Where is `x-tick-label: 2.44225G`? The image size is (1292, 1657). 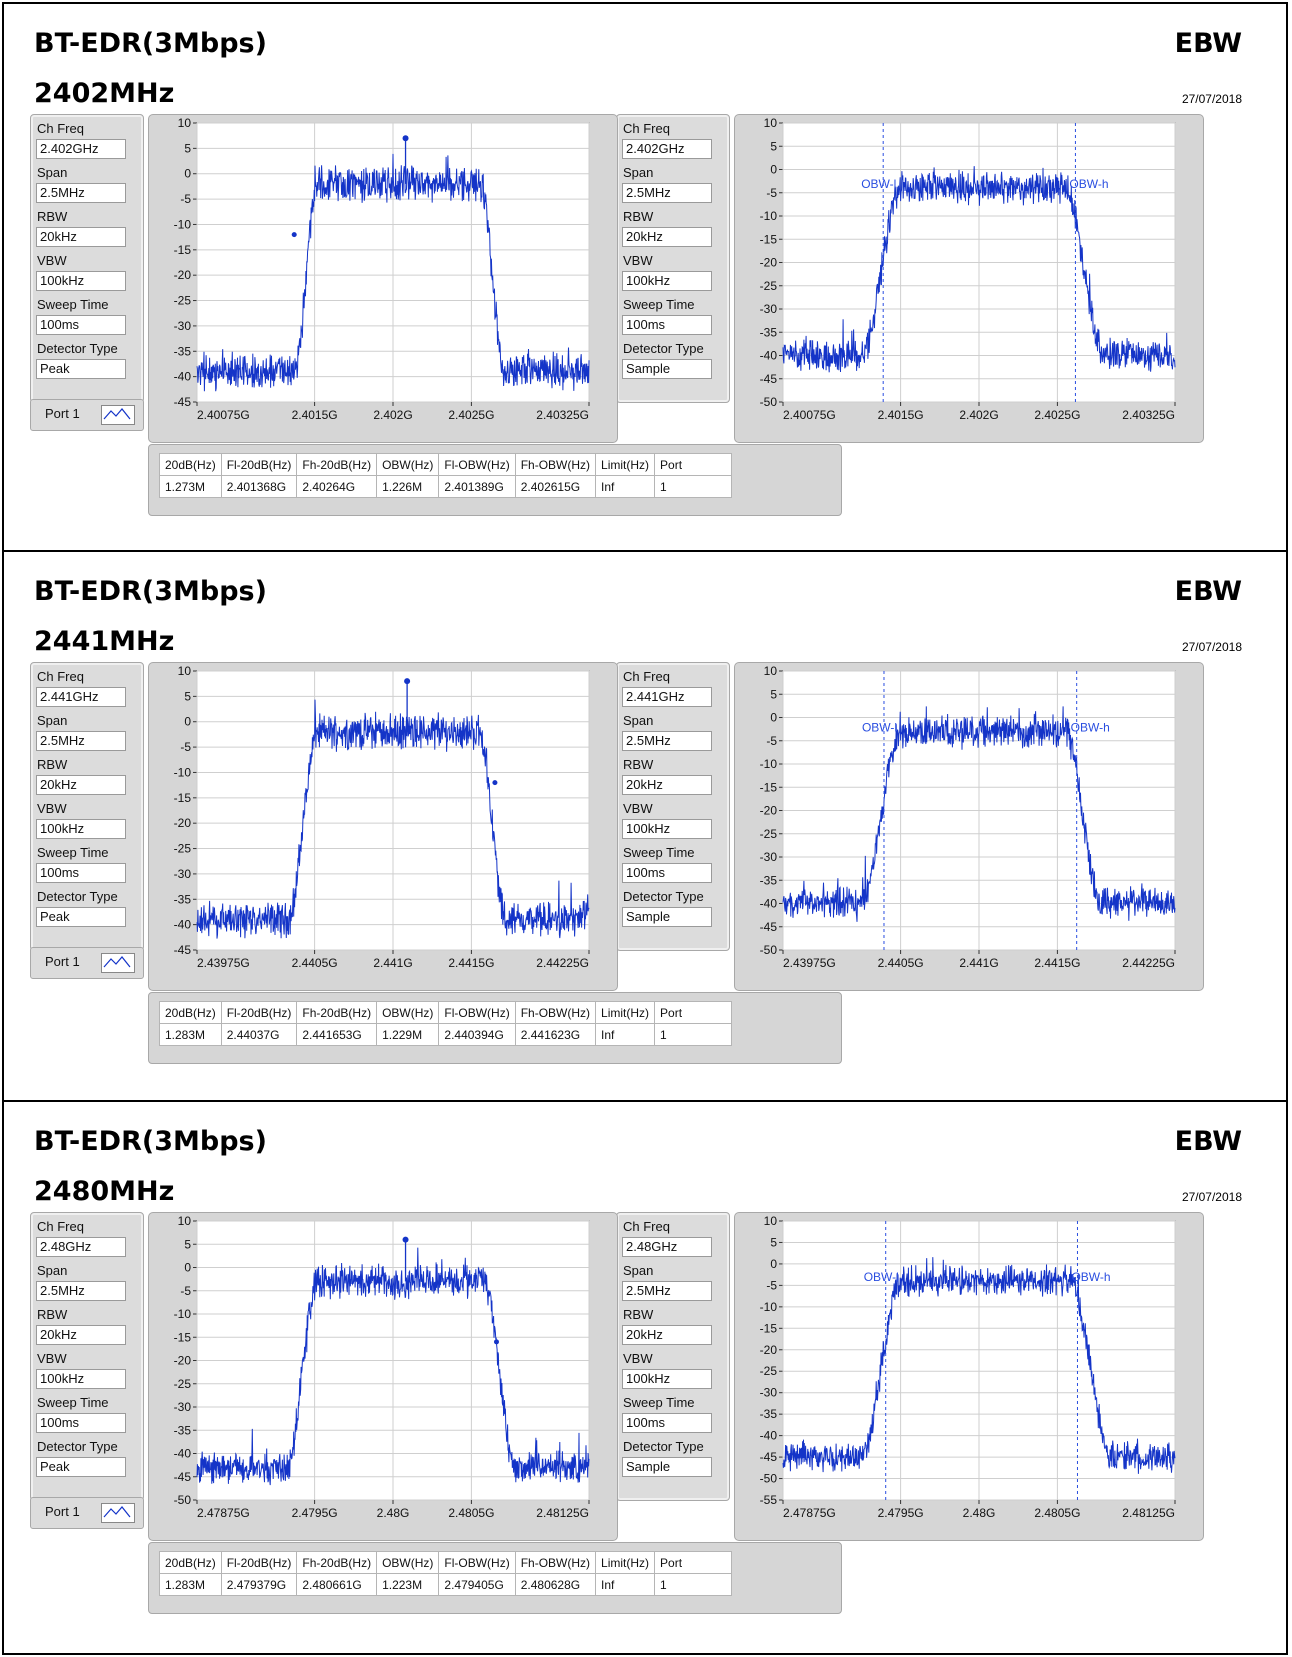 x-tick-label: 2.44225G is located at coordinates (562, 963).